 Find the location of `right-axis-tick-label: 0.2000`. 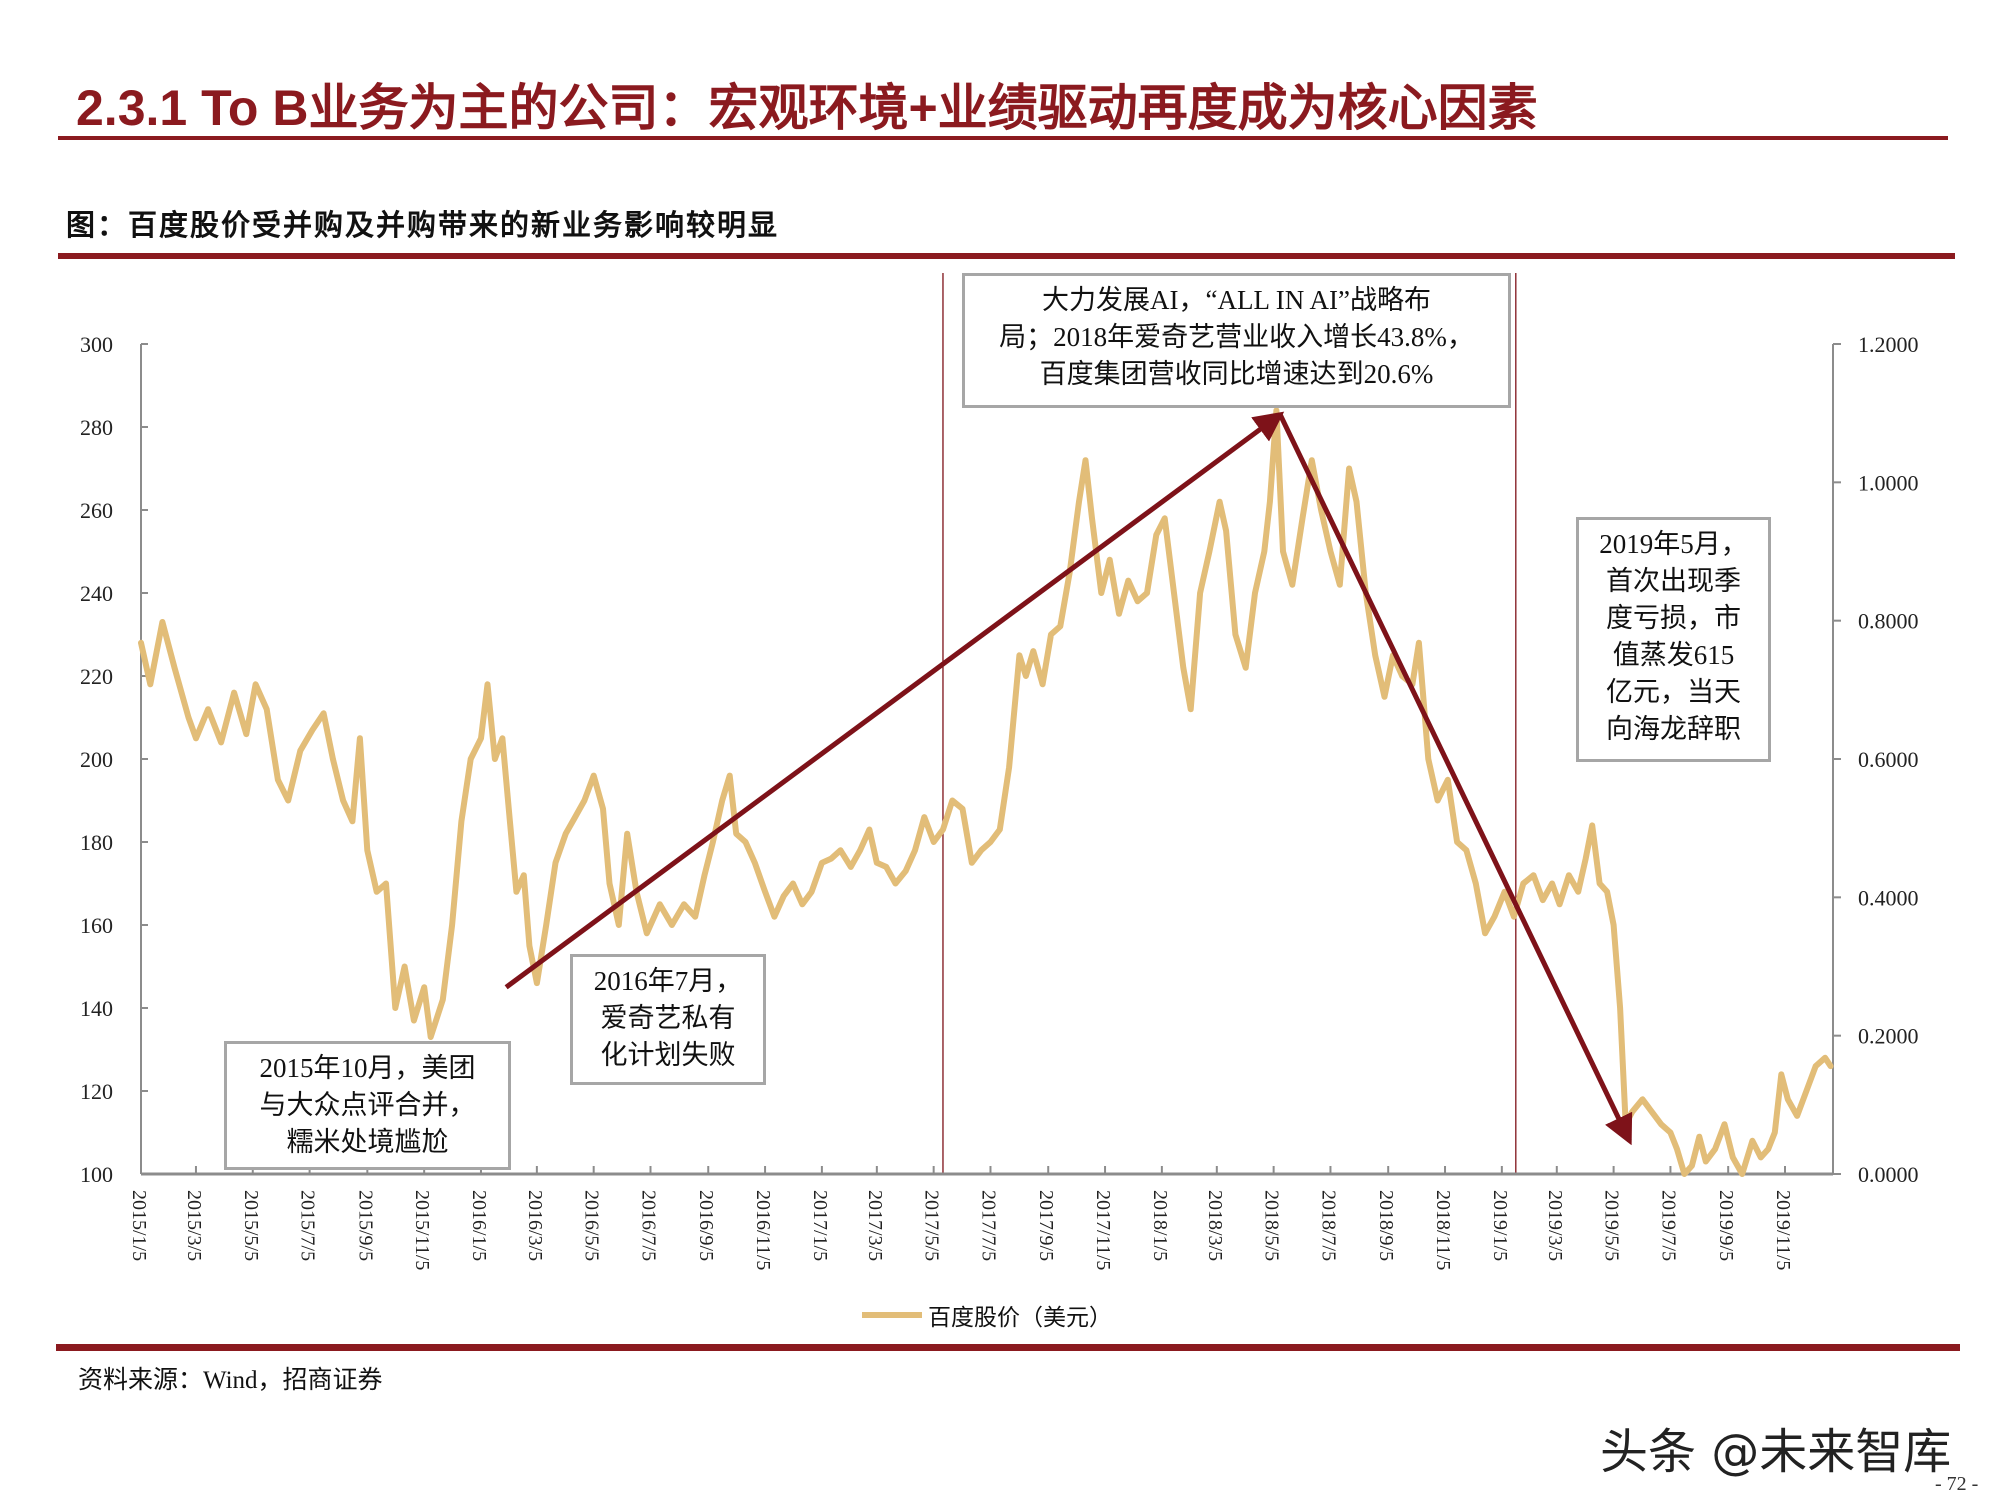

right-axis-tick-label: 0.2000 is located at coordinates (1888, 1036).